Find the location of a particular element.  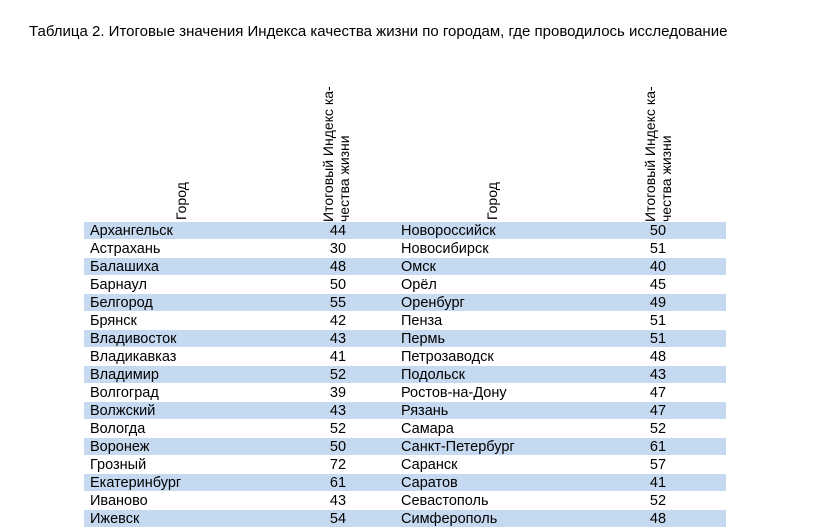

city-right-cell: Санкт-Петербург is located at coordinates (458, 447).